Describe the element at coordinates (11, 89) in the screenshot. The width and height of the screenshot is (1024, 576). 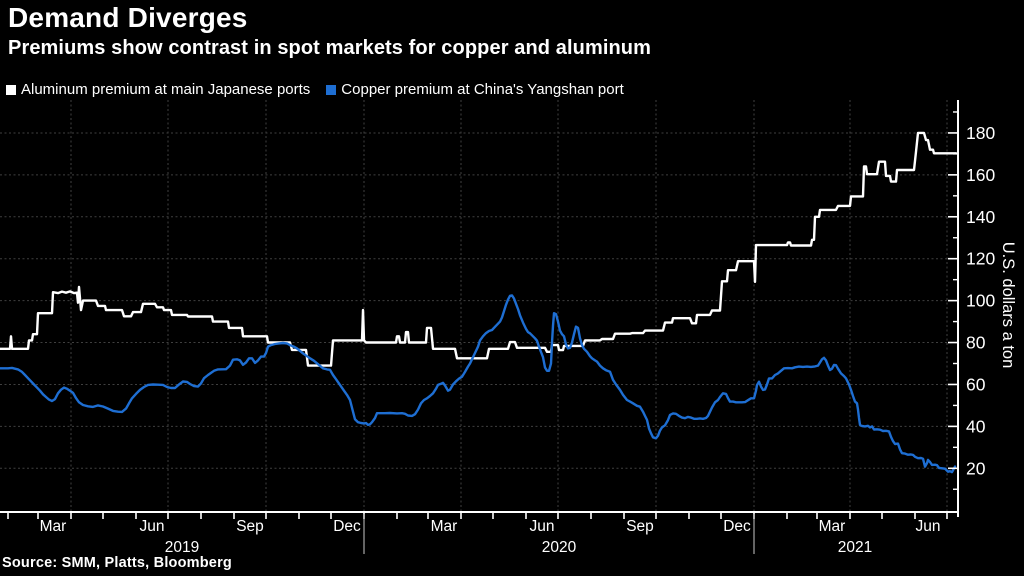
I see `aluminum-legend-swatch-icon` at that location.